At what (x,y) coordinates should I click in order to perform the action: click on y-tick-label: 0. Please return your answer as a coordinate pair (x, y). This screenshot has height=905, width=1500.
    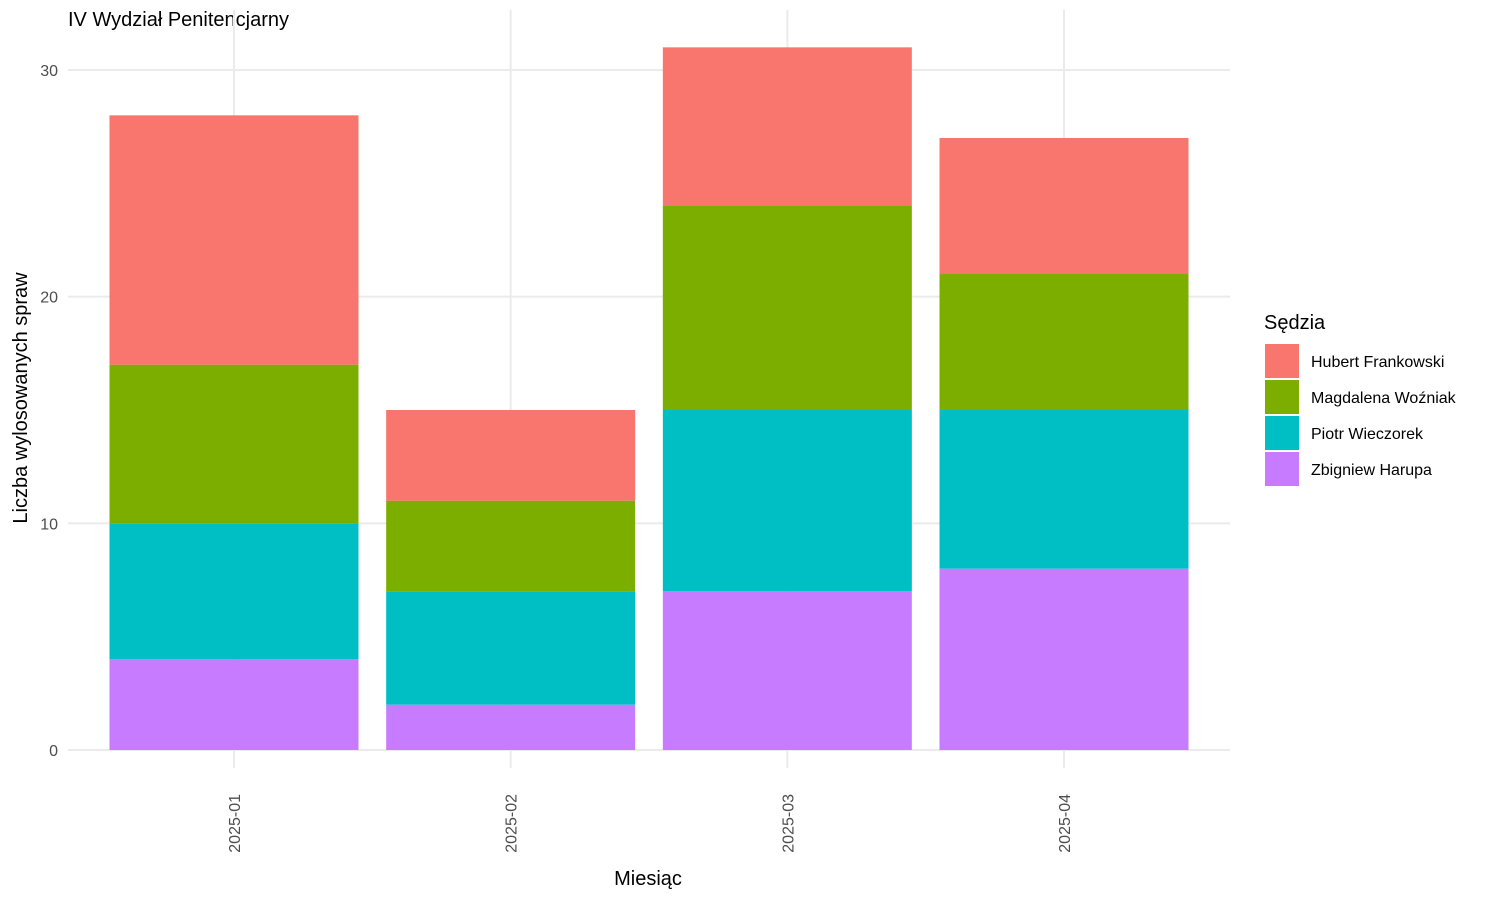
    Looking at the image, I should click on (53, 751).